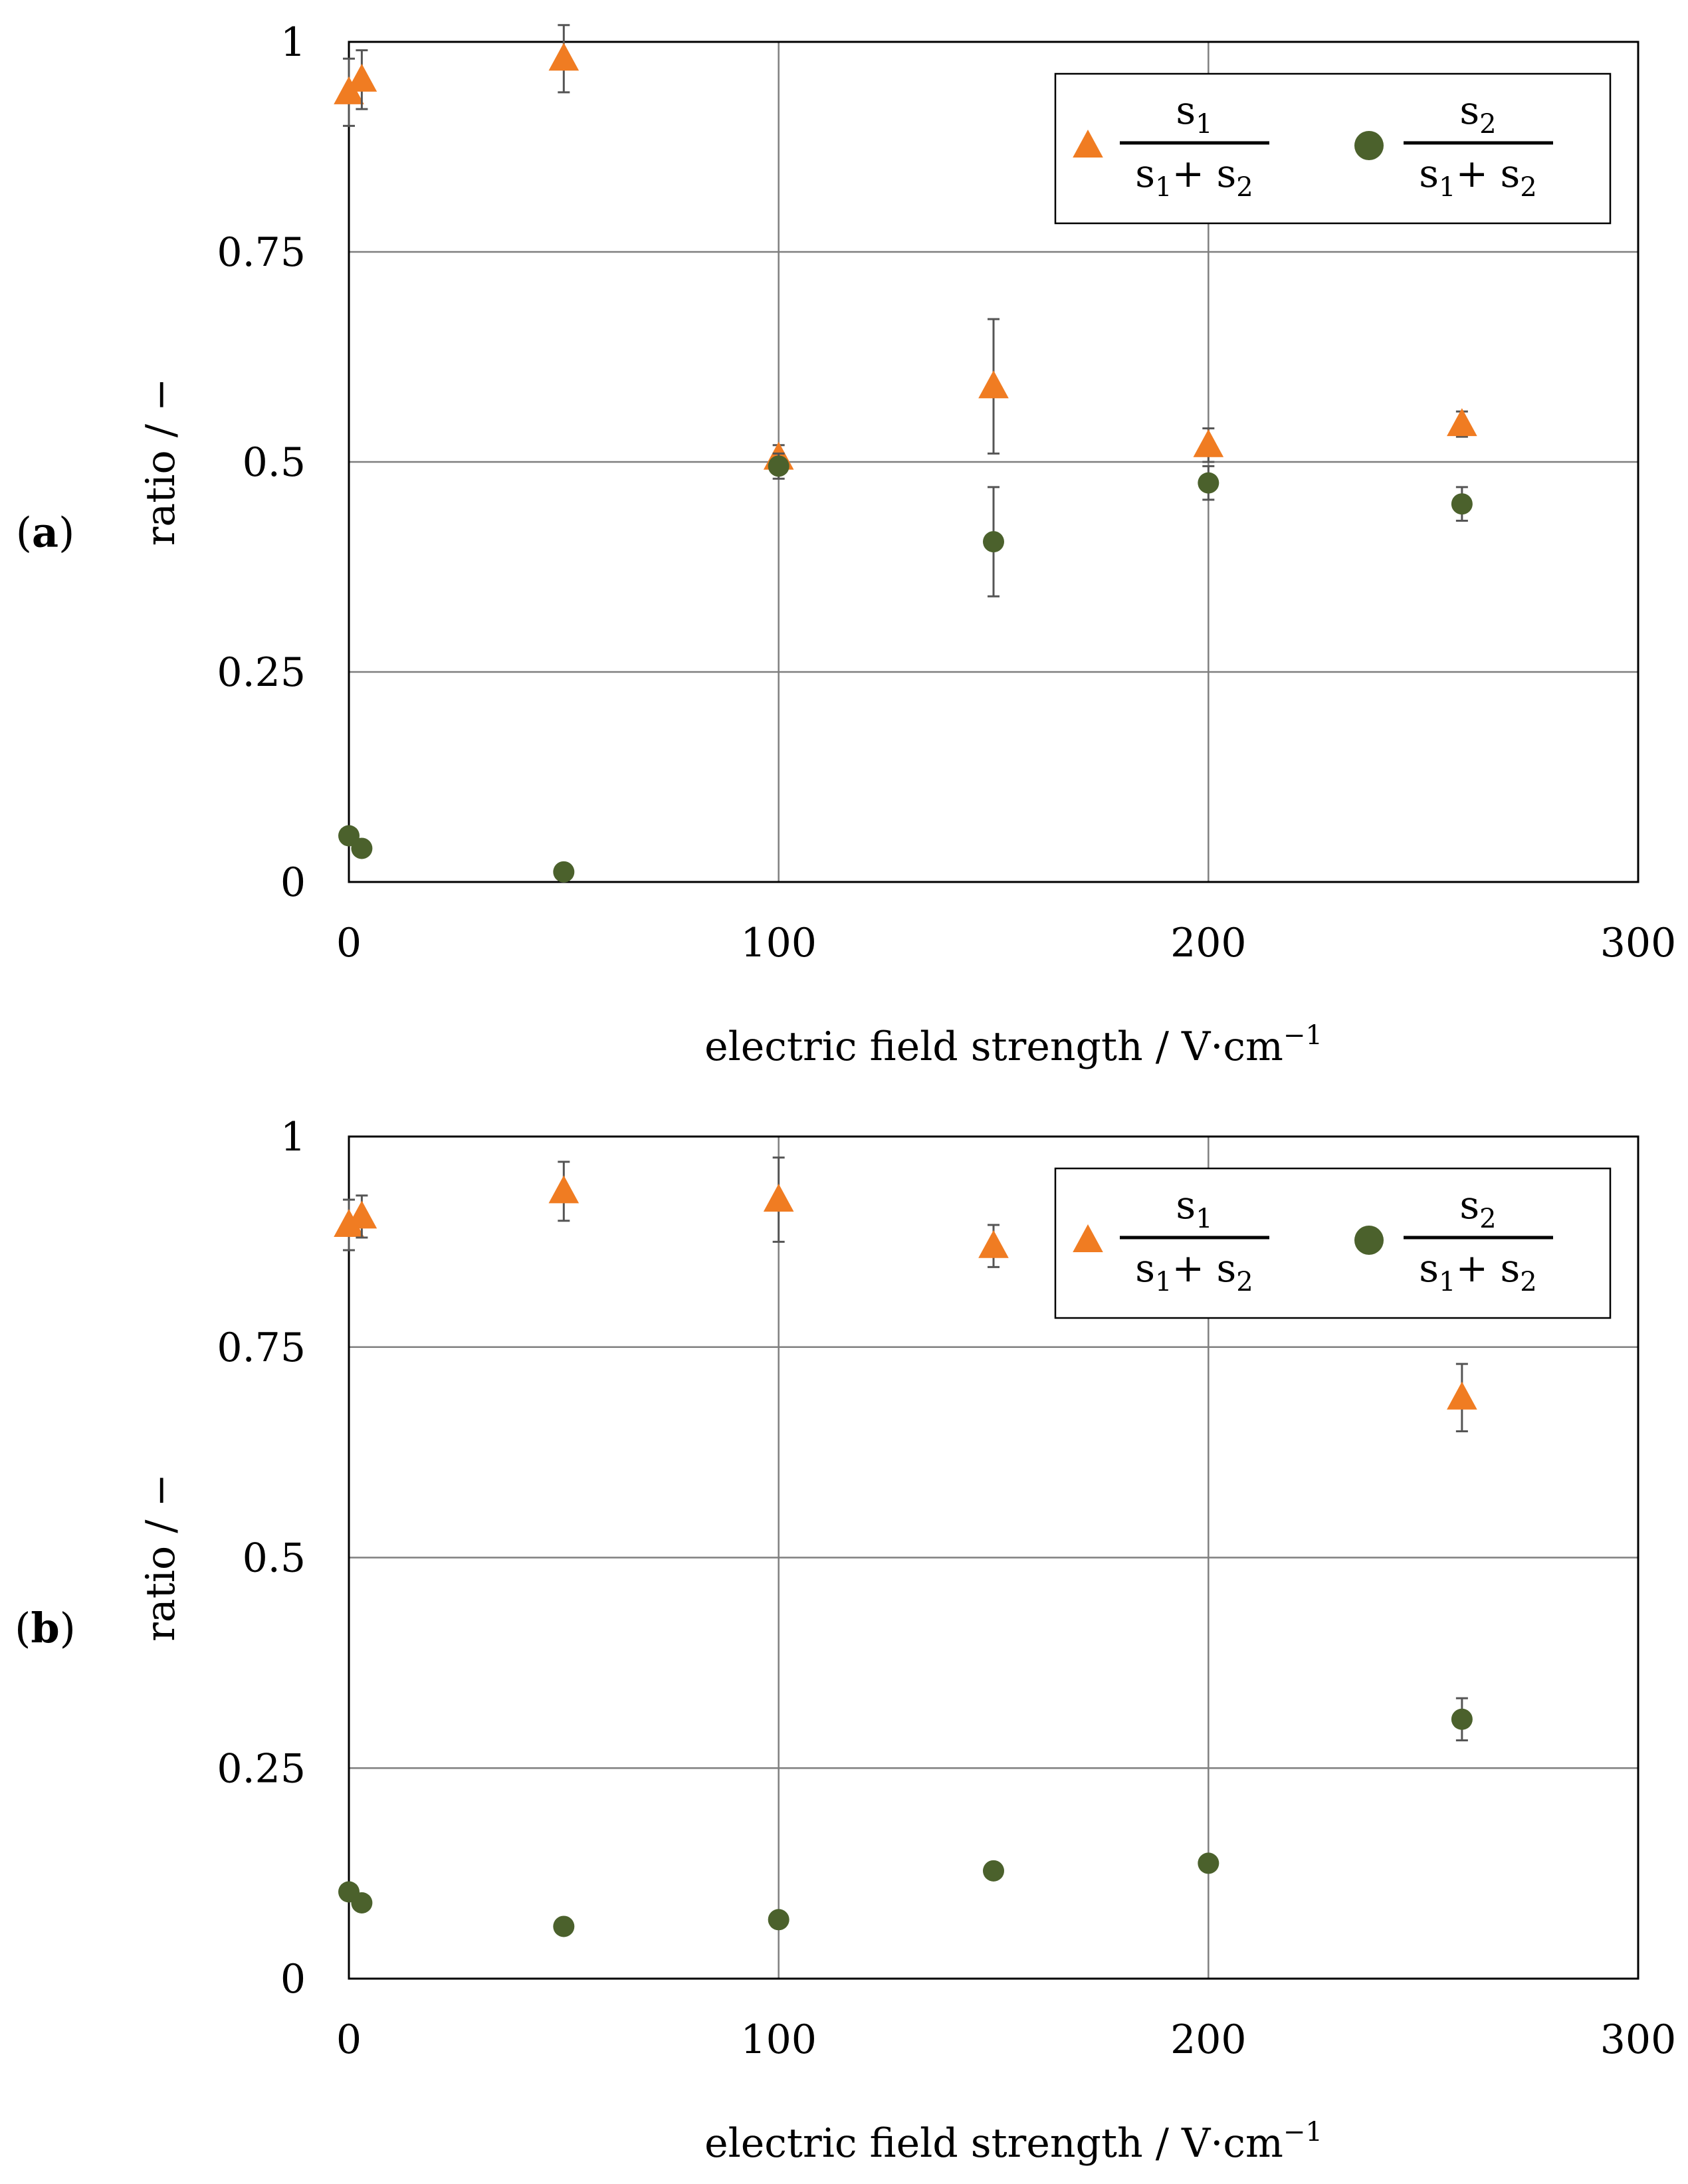  I want to click on x-axis-label-text: electric field strength / V·cm, so click(993, 1047).